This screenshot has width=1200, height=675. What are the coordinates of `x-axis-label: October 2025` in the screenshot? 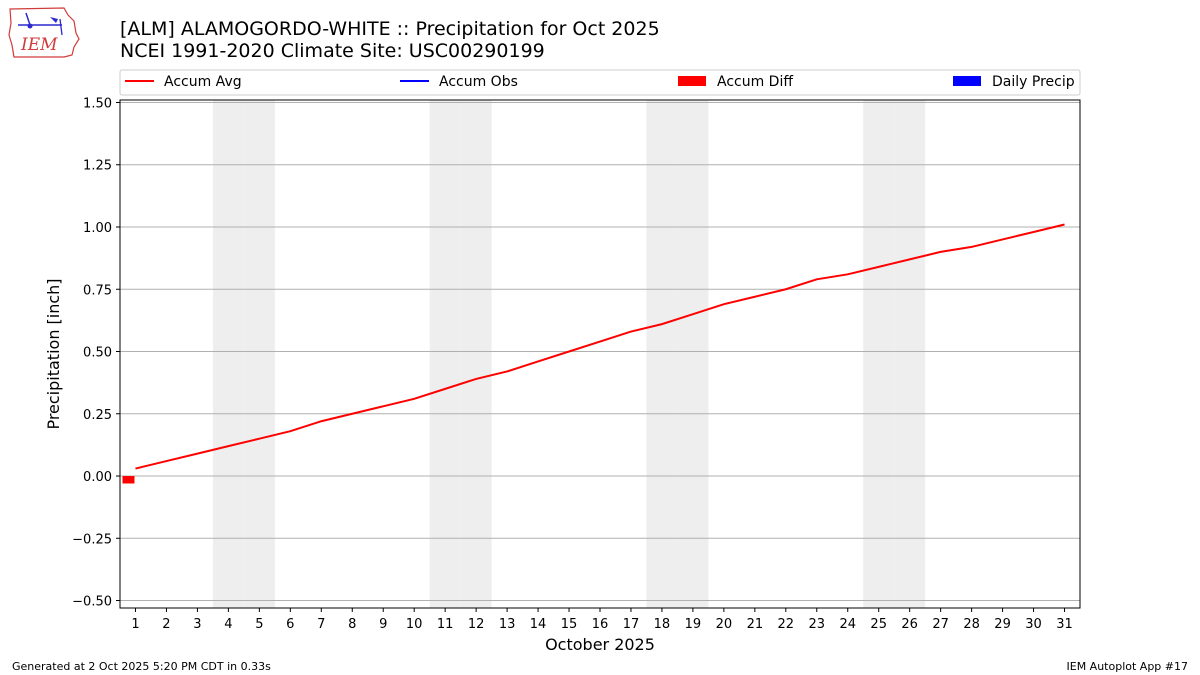 It's located at (600, 644).